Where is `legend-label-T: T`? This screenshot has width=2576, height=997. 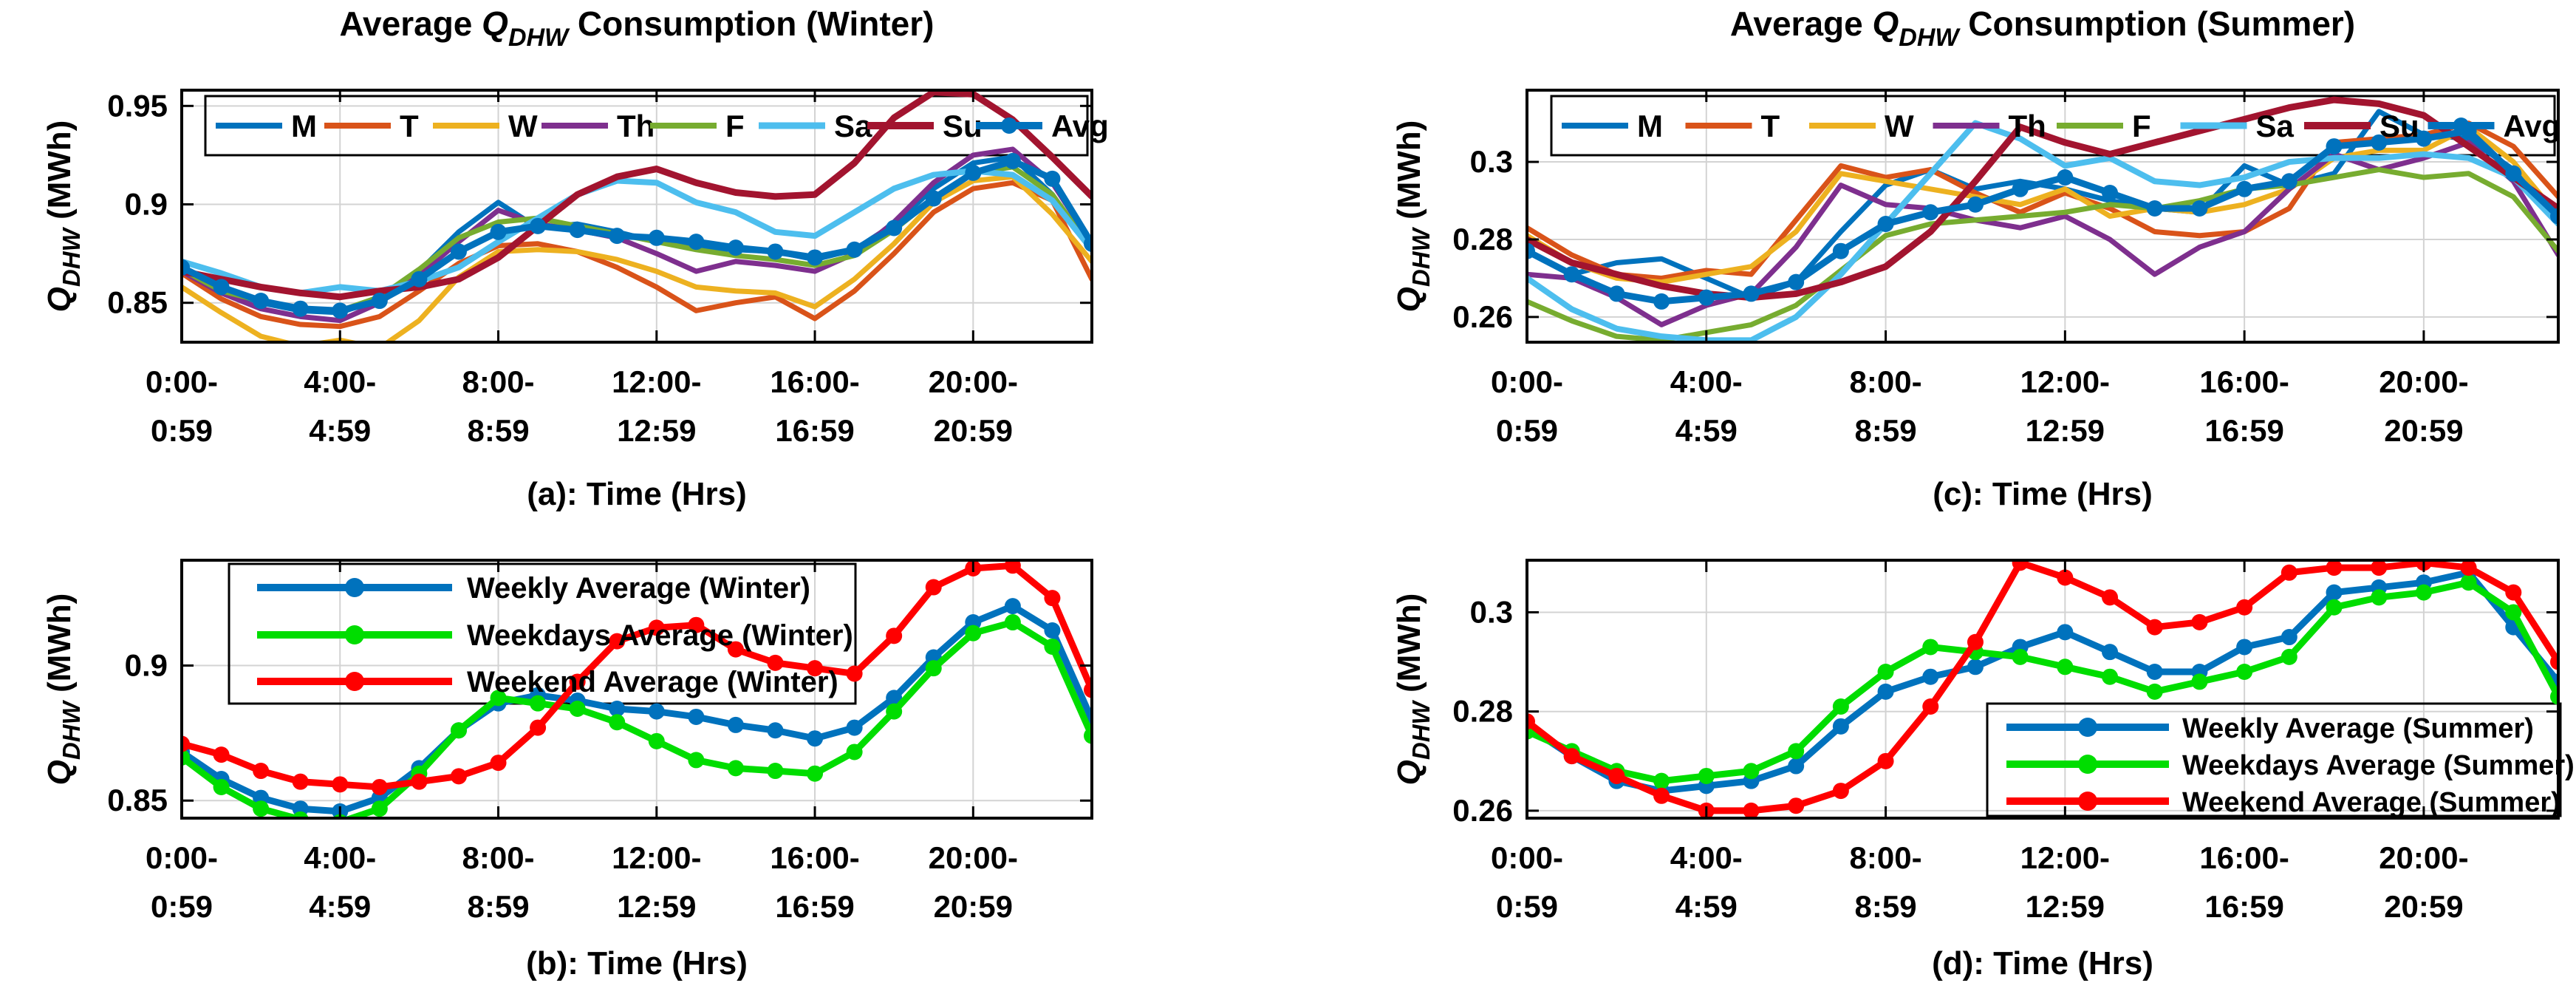
legend-label-T: T is located at coordinates (1771, 126).